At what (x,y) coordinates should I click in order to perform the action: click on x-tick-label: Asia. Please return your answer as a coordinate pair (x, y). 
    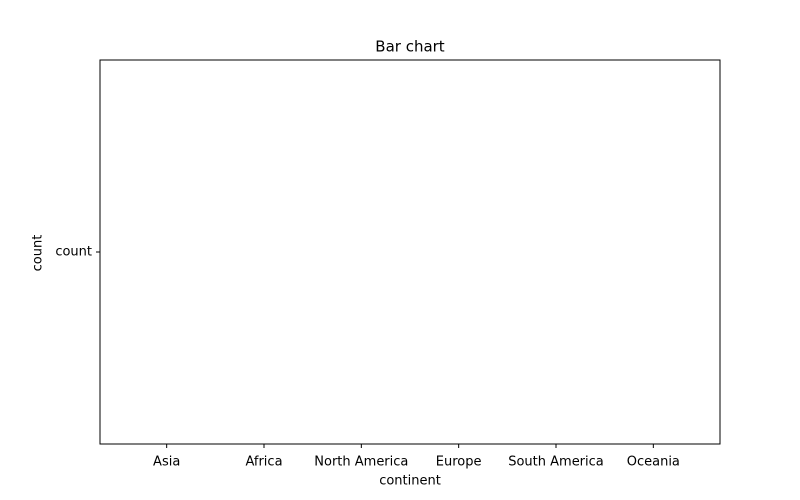
    Looking at the image, I should click on (166, 462).